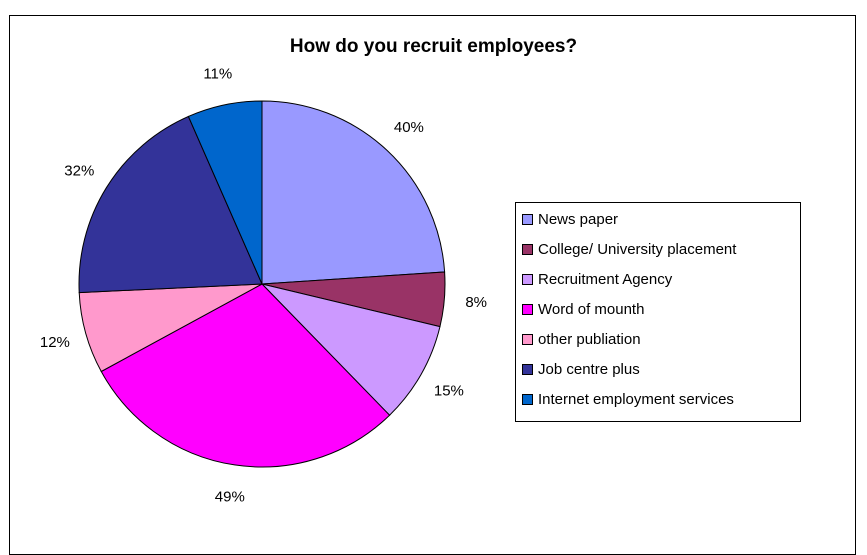 The image size is (867, 555). What do you see at coordinates (589, 339) in the screenshot?
I see `legend-label: other publiation` at bounding box center [589, 339].